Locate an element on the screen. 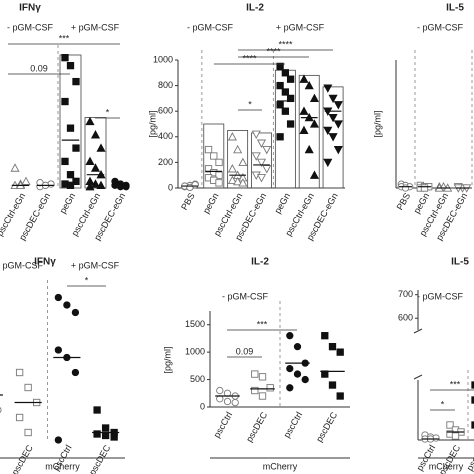 This screenshot has height=474, width=474. panel-title: IFNγ is located at coordinates (30, 8).